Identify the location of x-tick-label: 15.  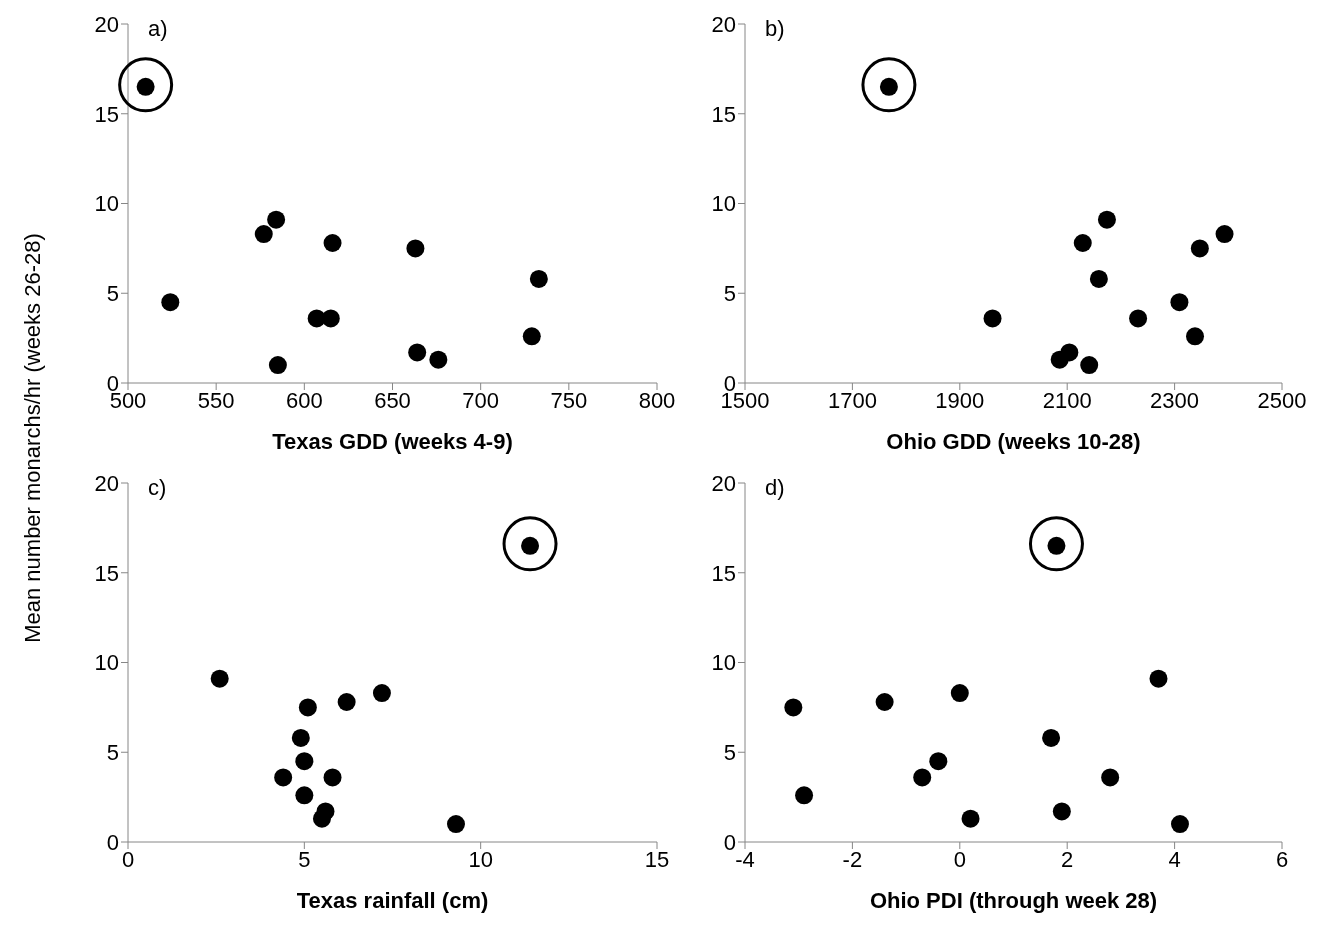
(657, 859).